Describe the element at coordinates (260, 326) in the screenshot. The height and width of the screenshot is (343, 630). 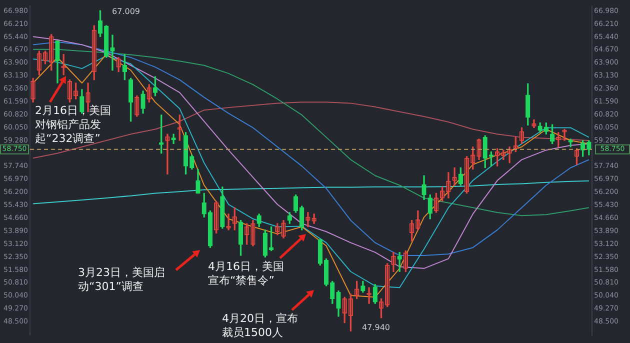
I see `annotation: 4月20日，宣布裁员1500人` at that location.